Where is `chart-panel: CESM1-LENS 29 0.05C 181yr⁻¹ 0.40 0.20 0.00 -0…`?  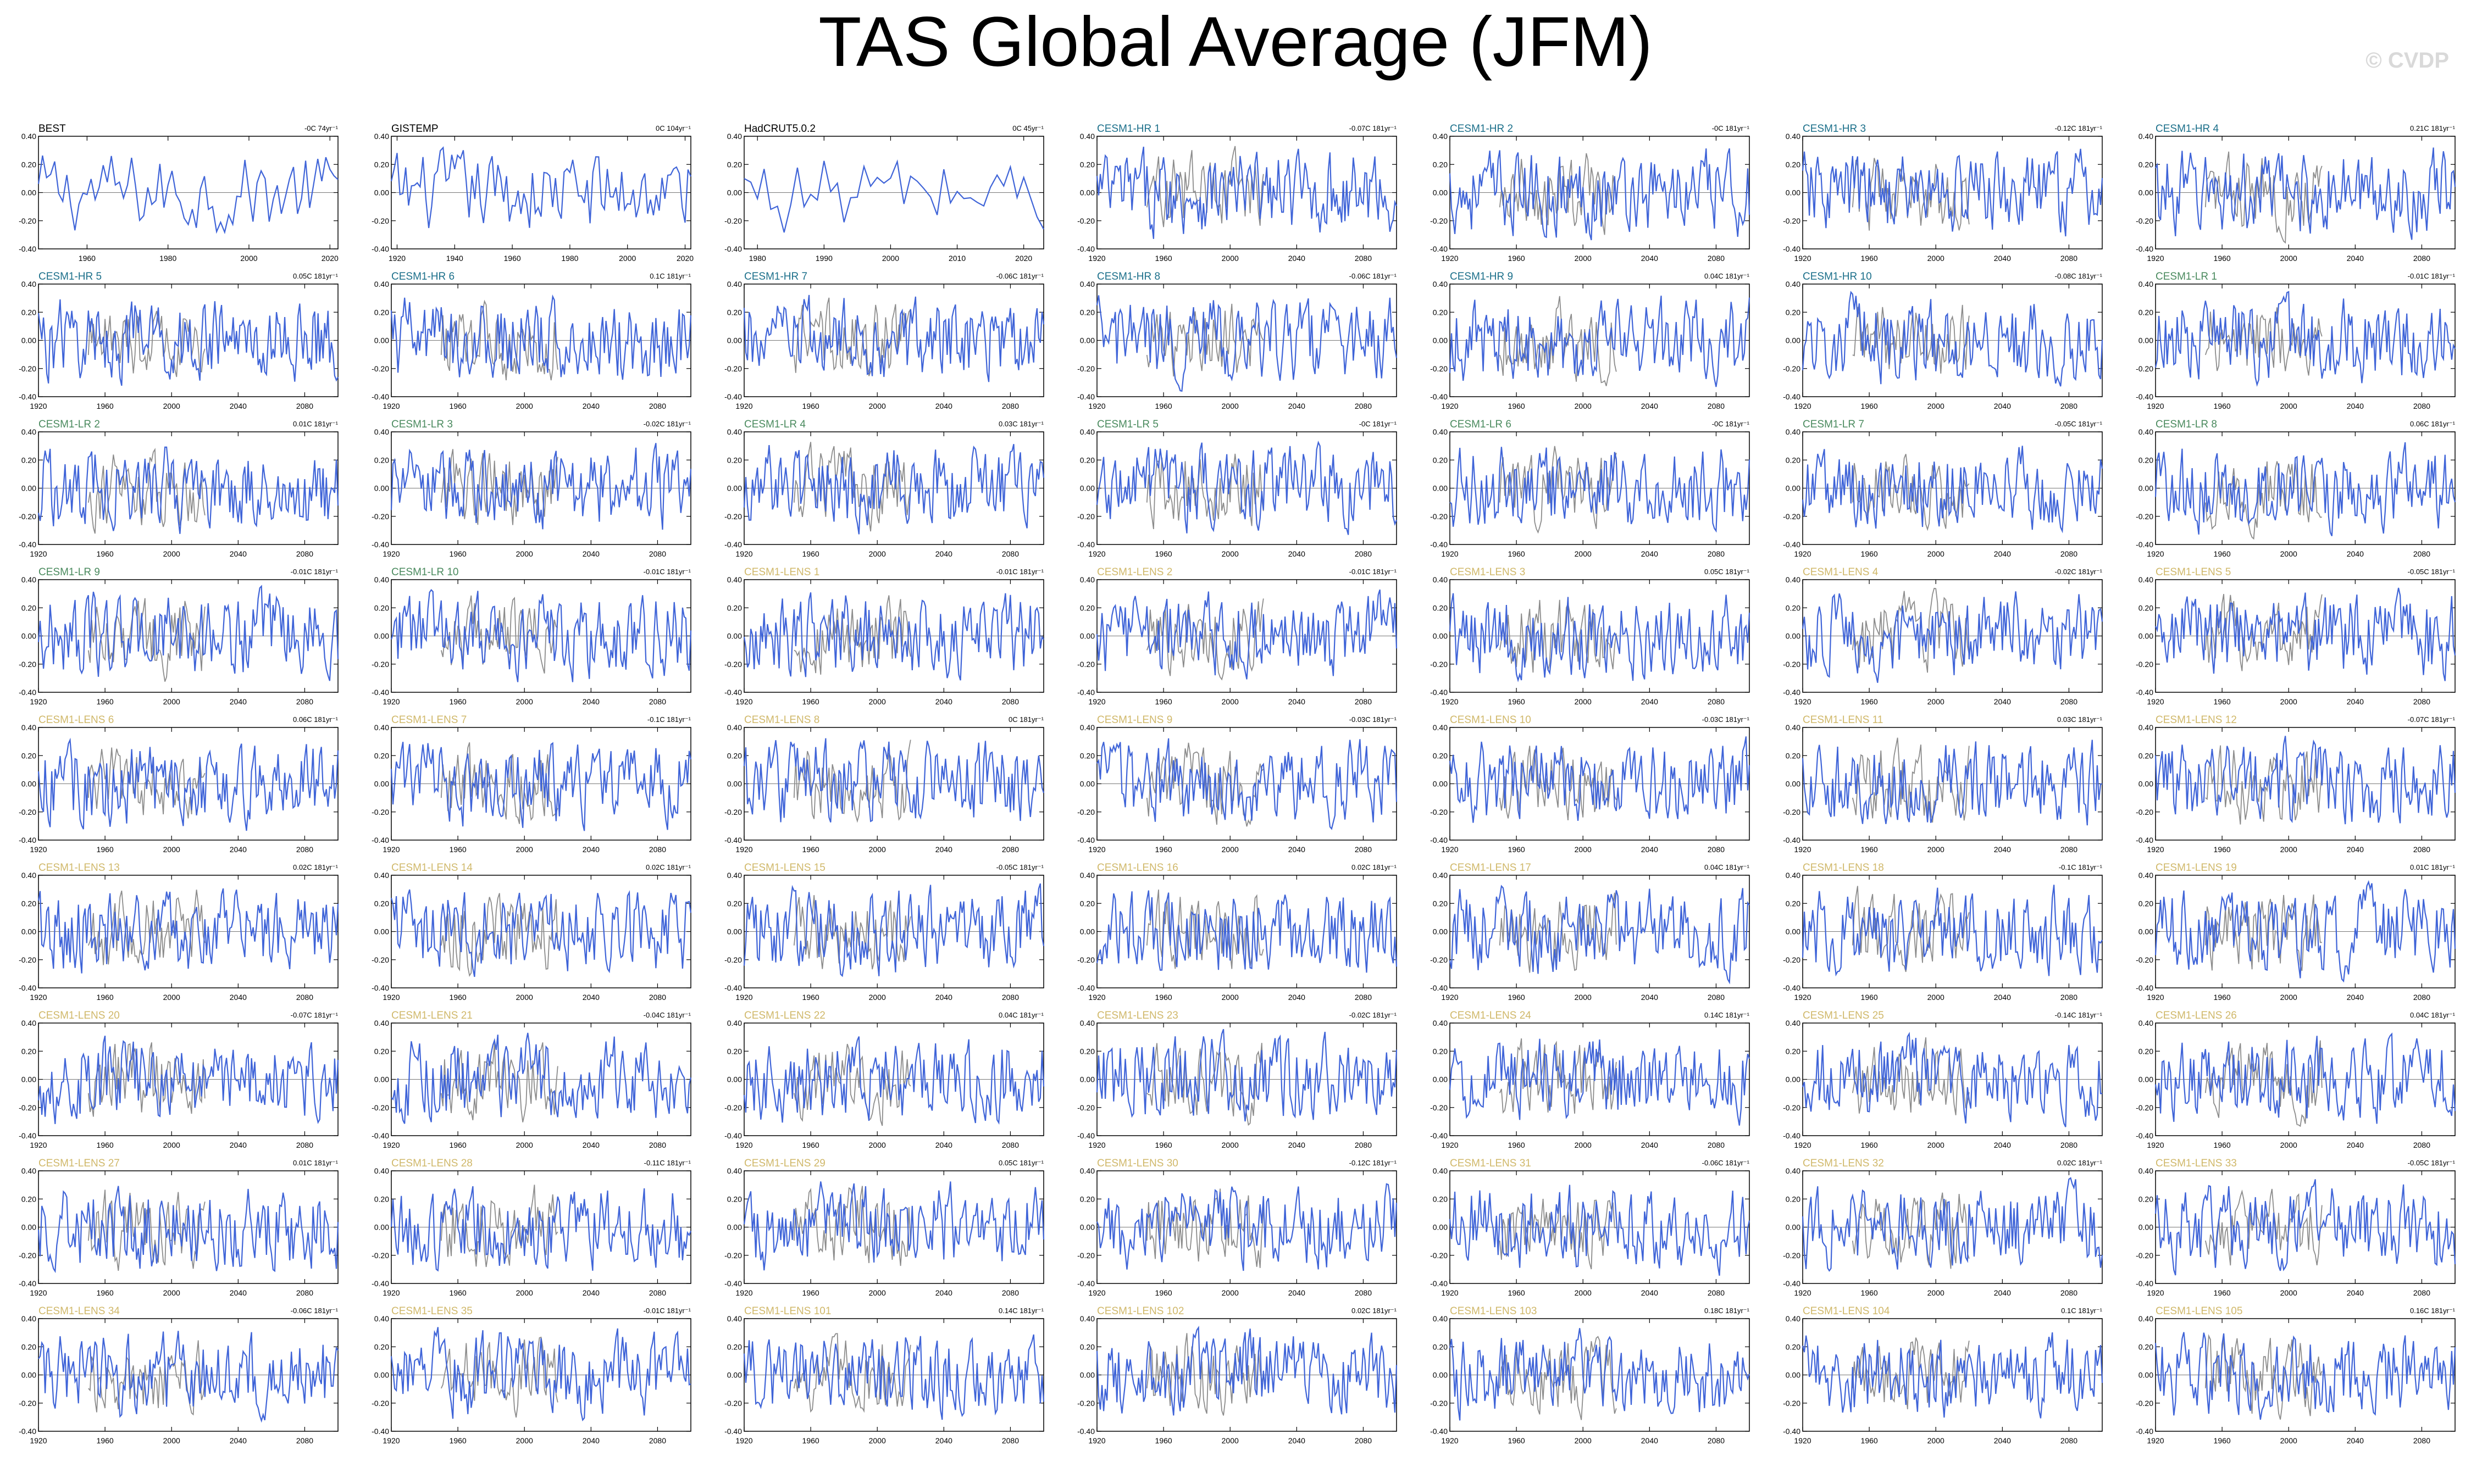
chart-panel: CESM1-LENS 29 0.05C 181yr⁻¹ 0.40 0.20 0.00 -0… is located at coordinates (885, 1227).